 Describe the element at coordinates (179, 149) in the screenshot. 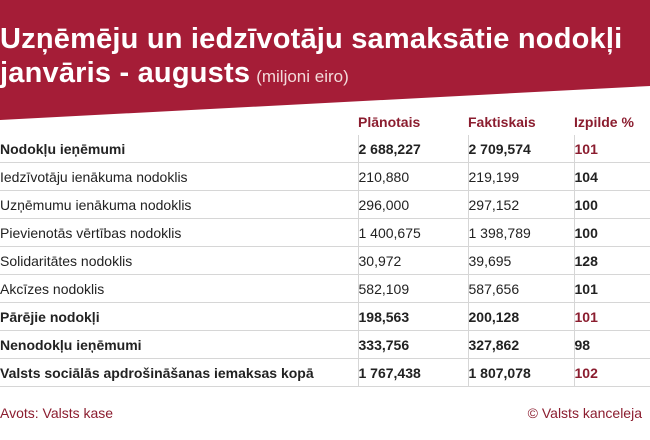

I see `row-name-cell: Nodokļu ieņēmumi` at that location.